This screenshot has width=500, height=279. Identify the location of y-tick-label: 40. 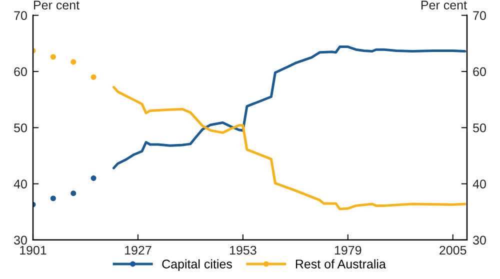
(20, 184).